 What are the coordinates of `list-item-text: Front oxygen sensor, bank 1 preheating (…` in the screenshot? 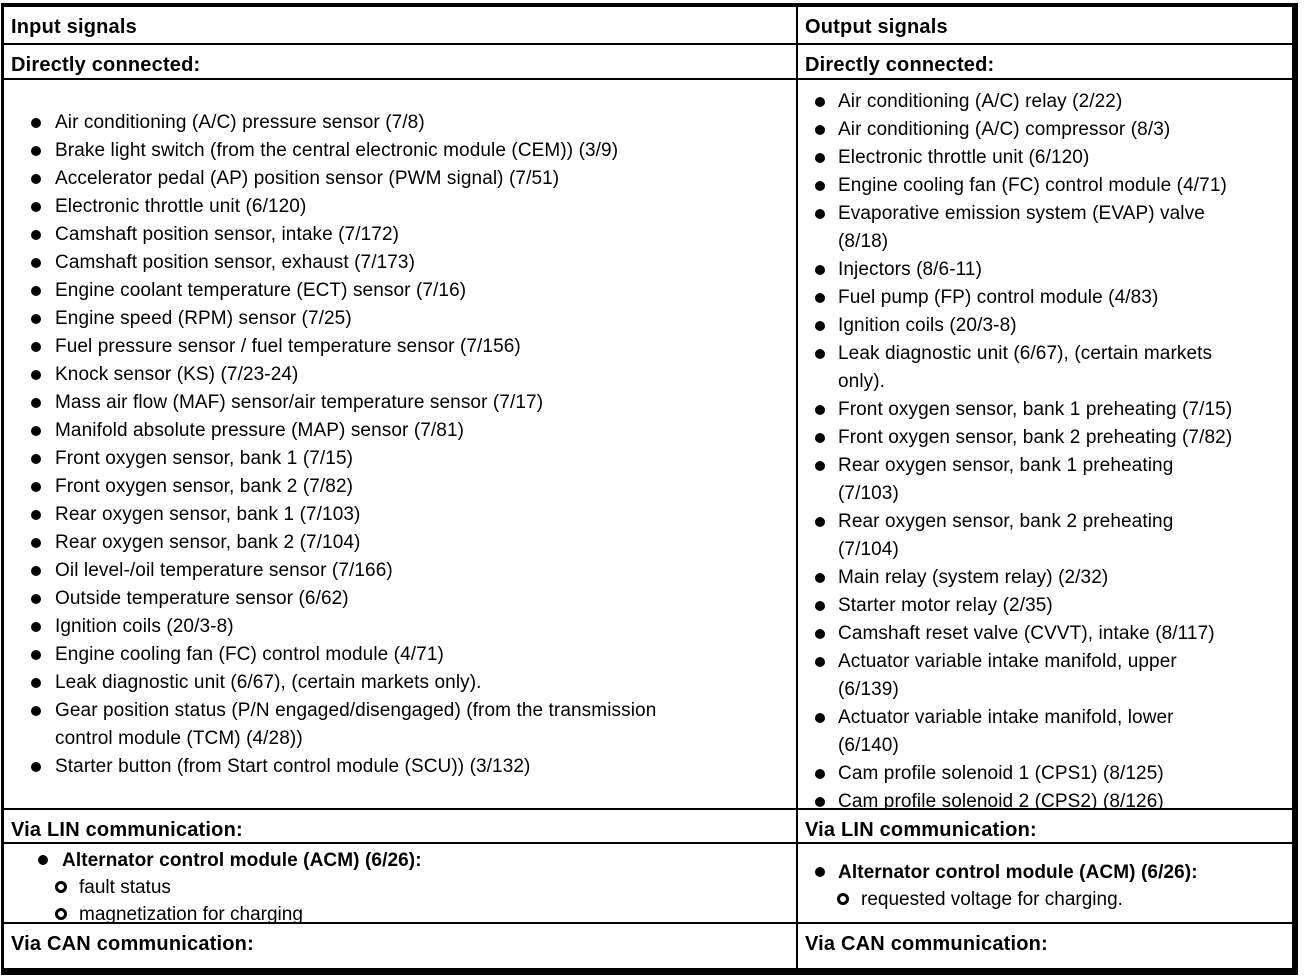 It's located at (1035, 409).